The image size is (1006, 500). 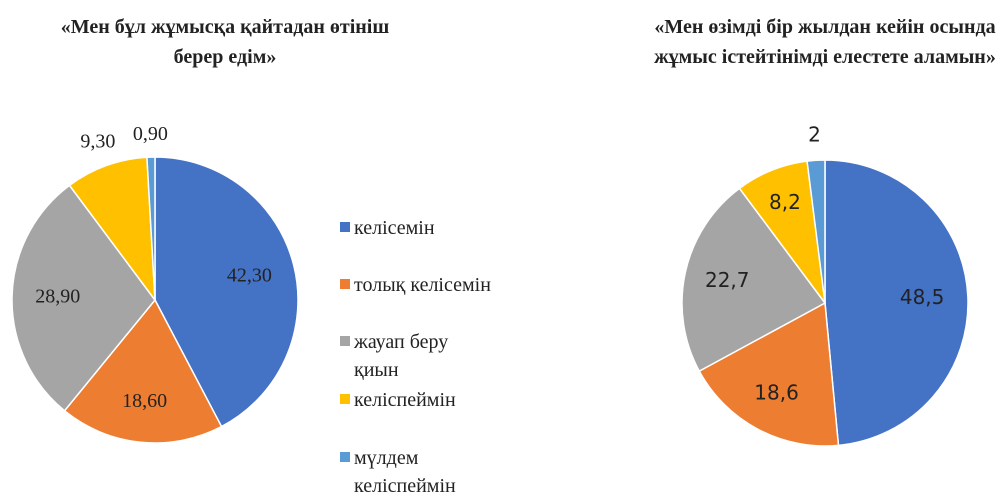 I want to click on legend-item: мүлдем келіспеймін, so click(x=412, y=472).